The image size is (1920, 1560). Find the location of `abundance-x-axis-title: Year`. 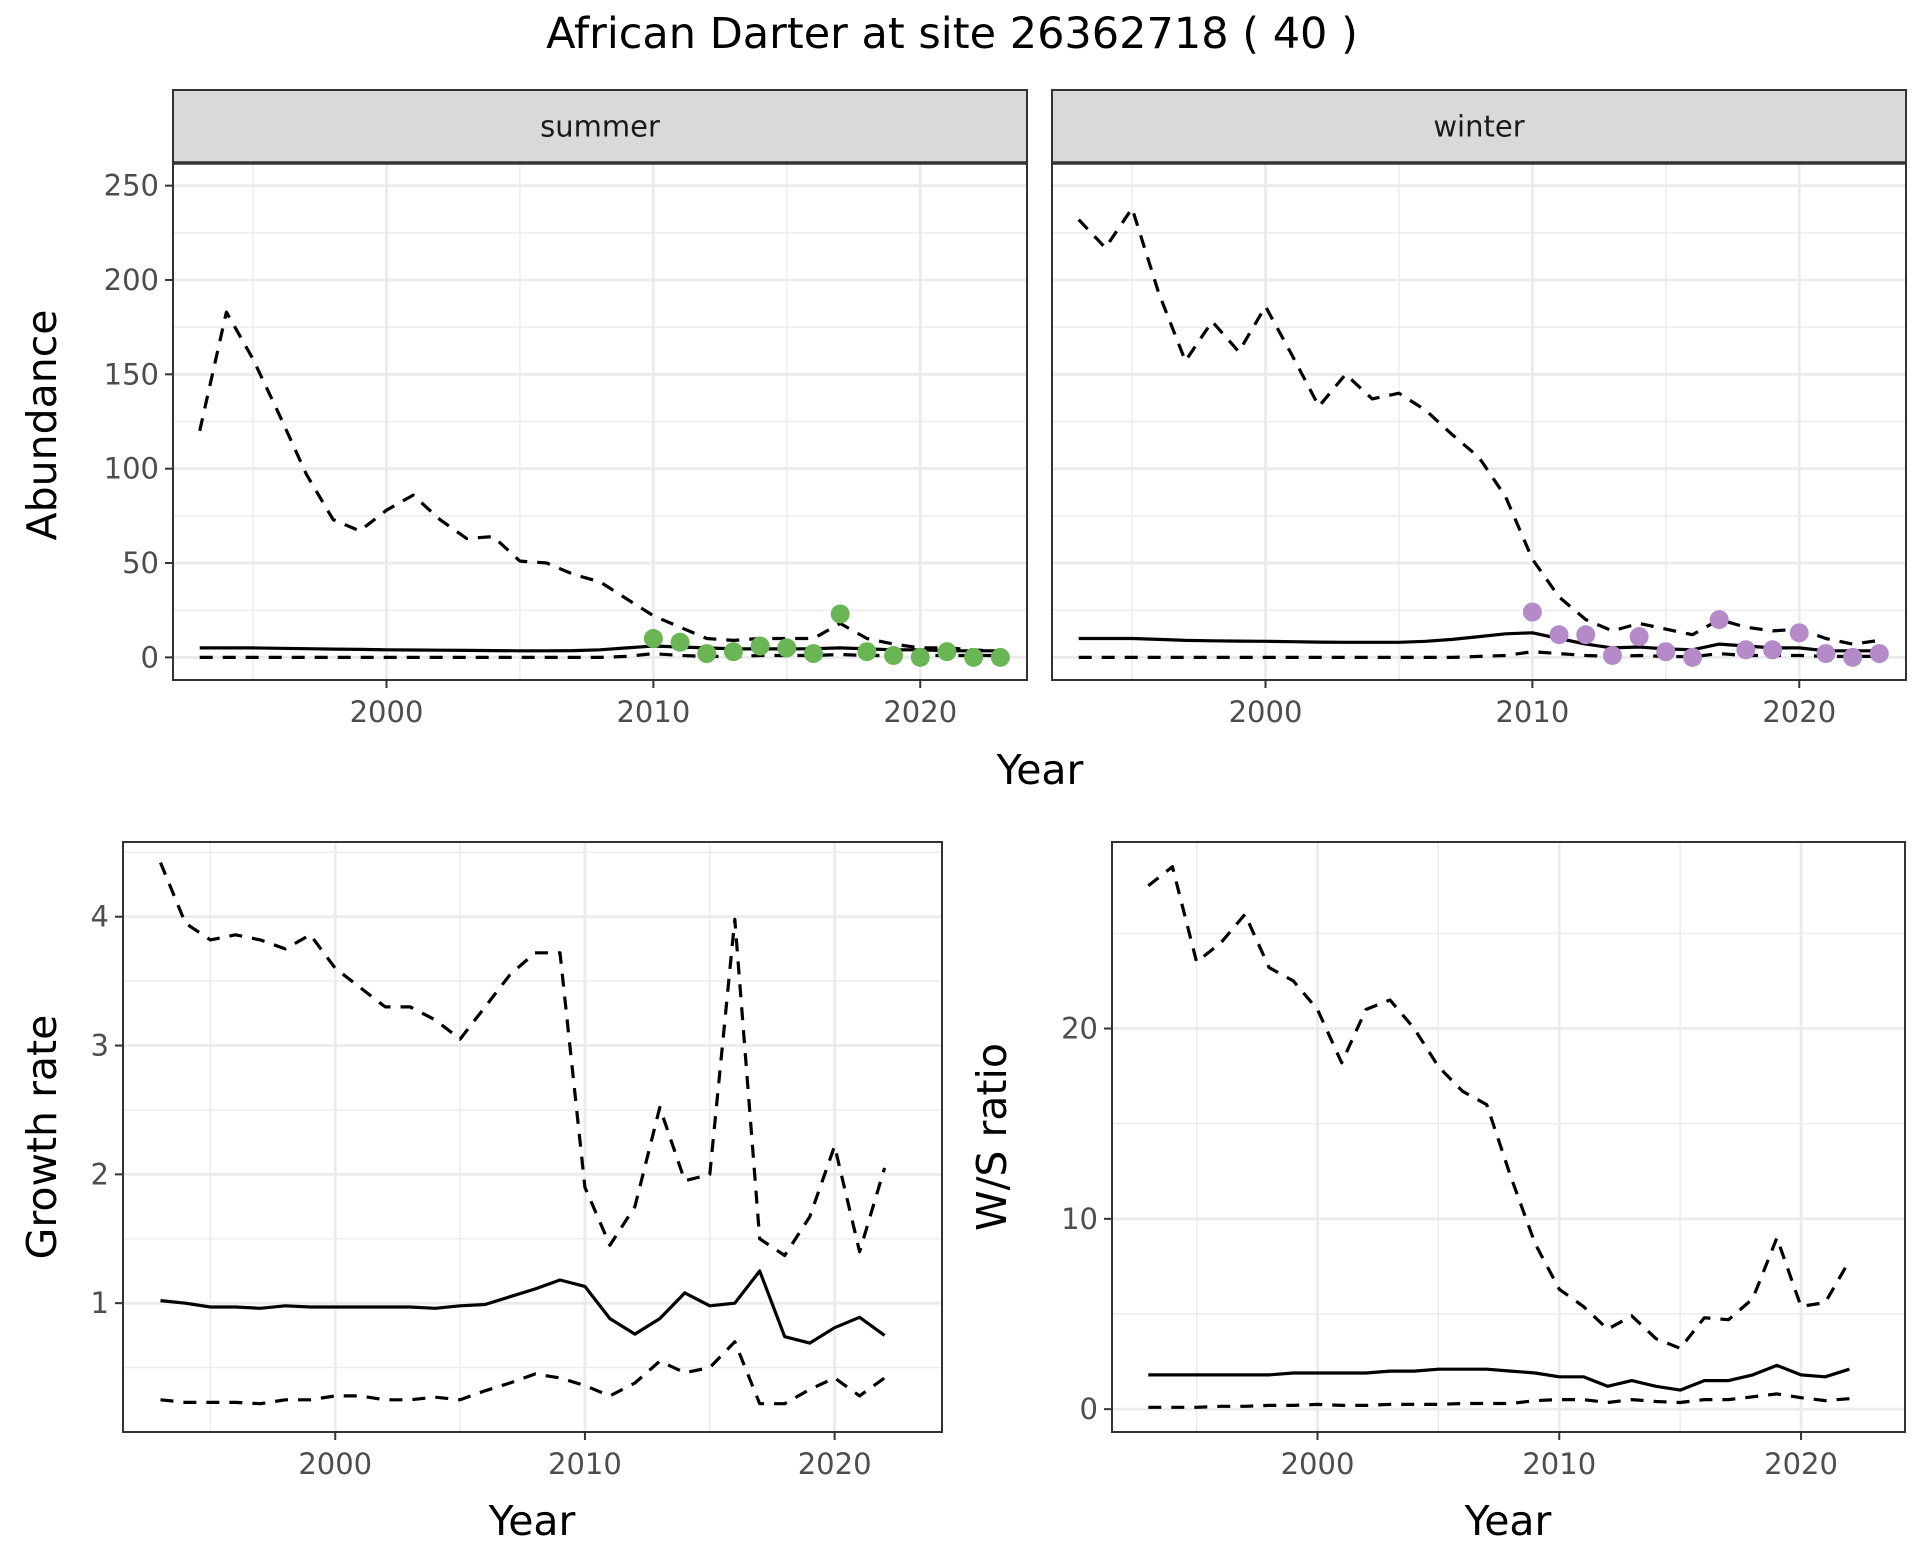

abundance-x-axis-title: Year is located at coordinates (1040, 770).